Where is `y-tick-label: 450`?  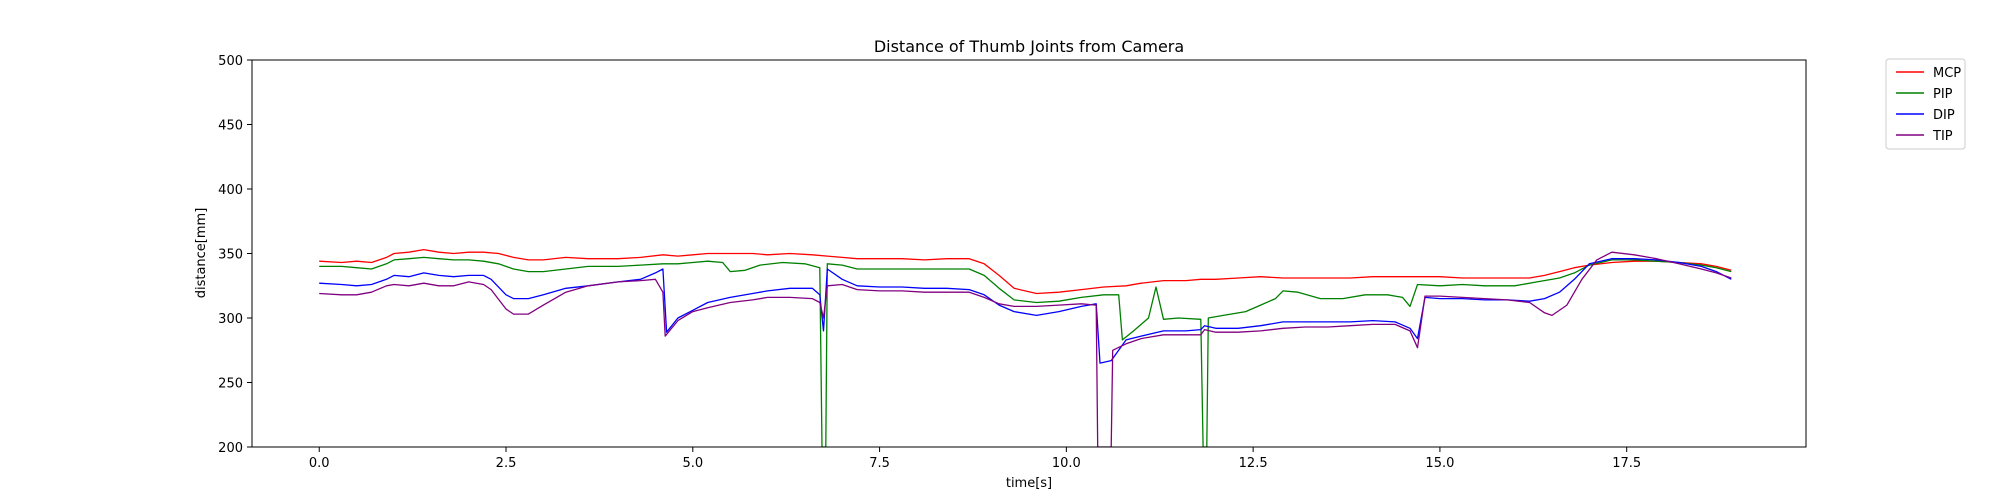
y-tick-label: 450 is located at coordinates (230, 126).